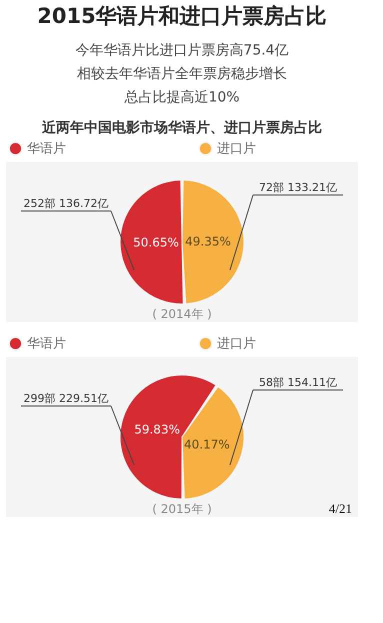  Describe the element at coordinates (182, 50) in the screenshot. I see `text: 今年华语片比进口片票房高75.4亿` at that location.